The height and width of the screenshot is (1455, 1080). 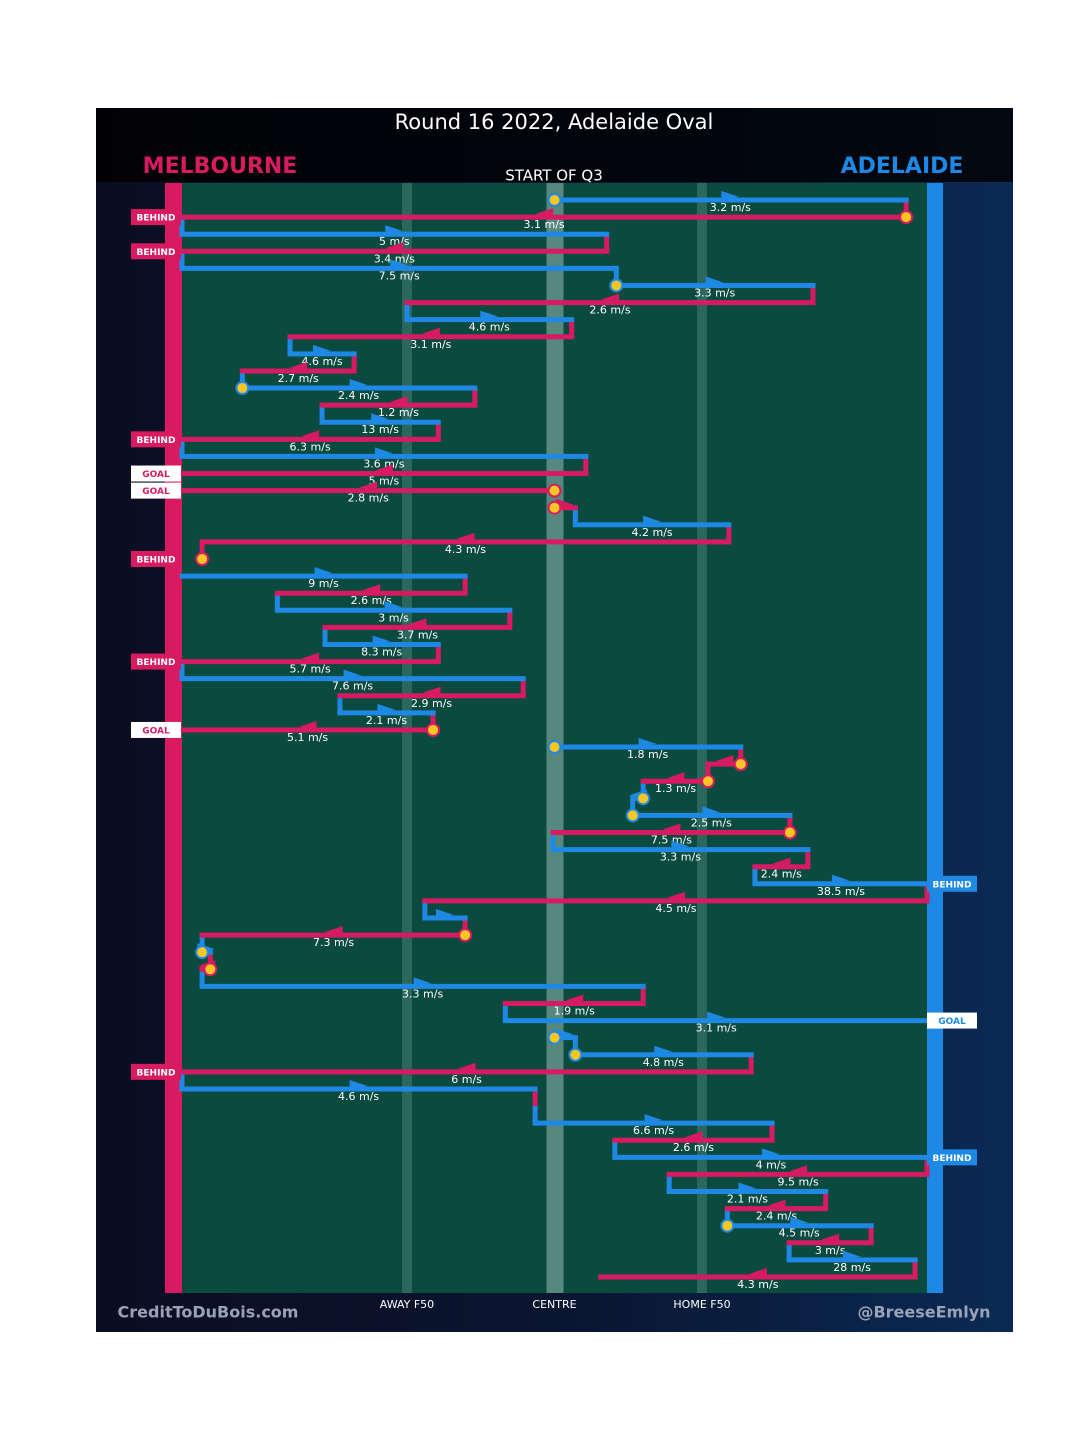 I want to click on speed-label: 3.4 m/s, so click(x=394, y=258).